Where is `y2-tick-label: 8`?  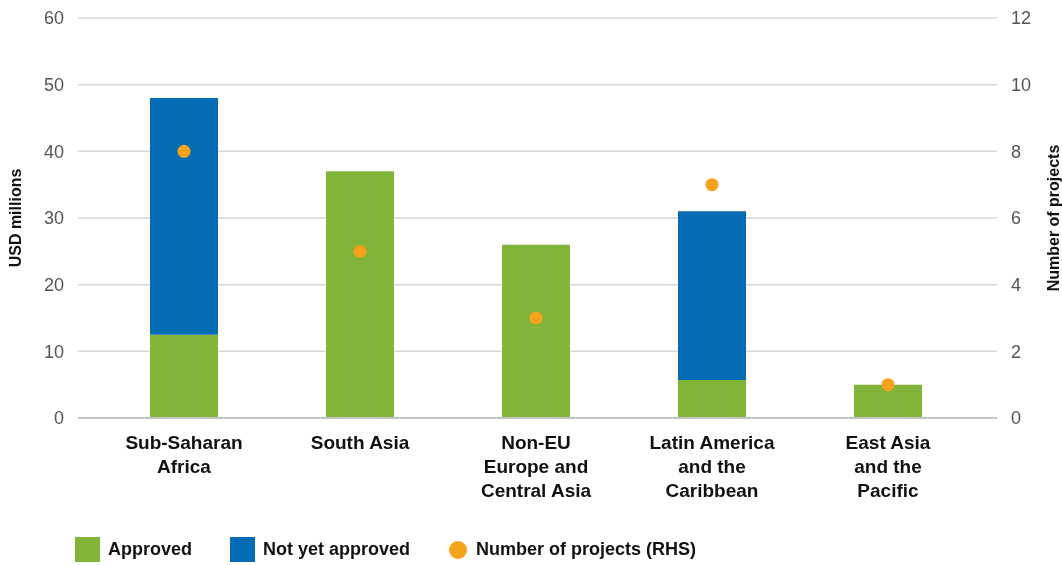
y2-tick-label: 8 is located at coordinates (1016, 151).